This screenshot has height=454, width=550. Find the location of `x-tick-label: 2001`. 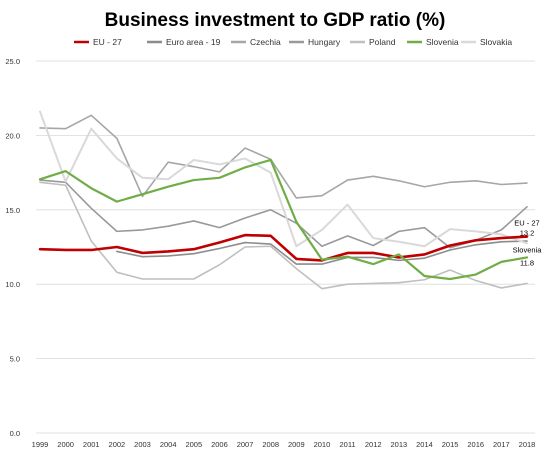

x-tick-label: 2001 is located at coordinates (91, 444).